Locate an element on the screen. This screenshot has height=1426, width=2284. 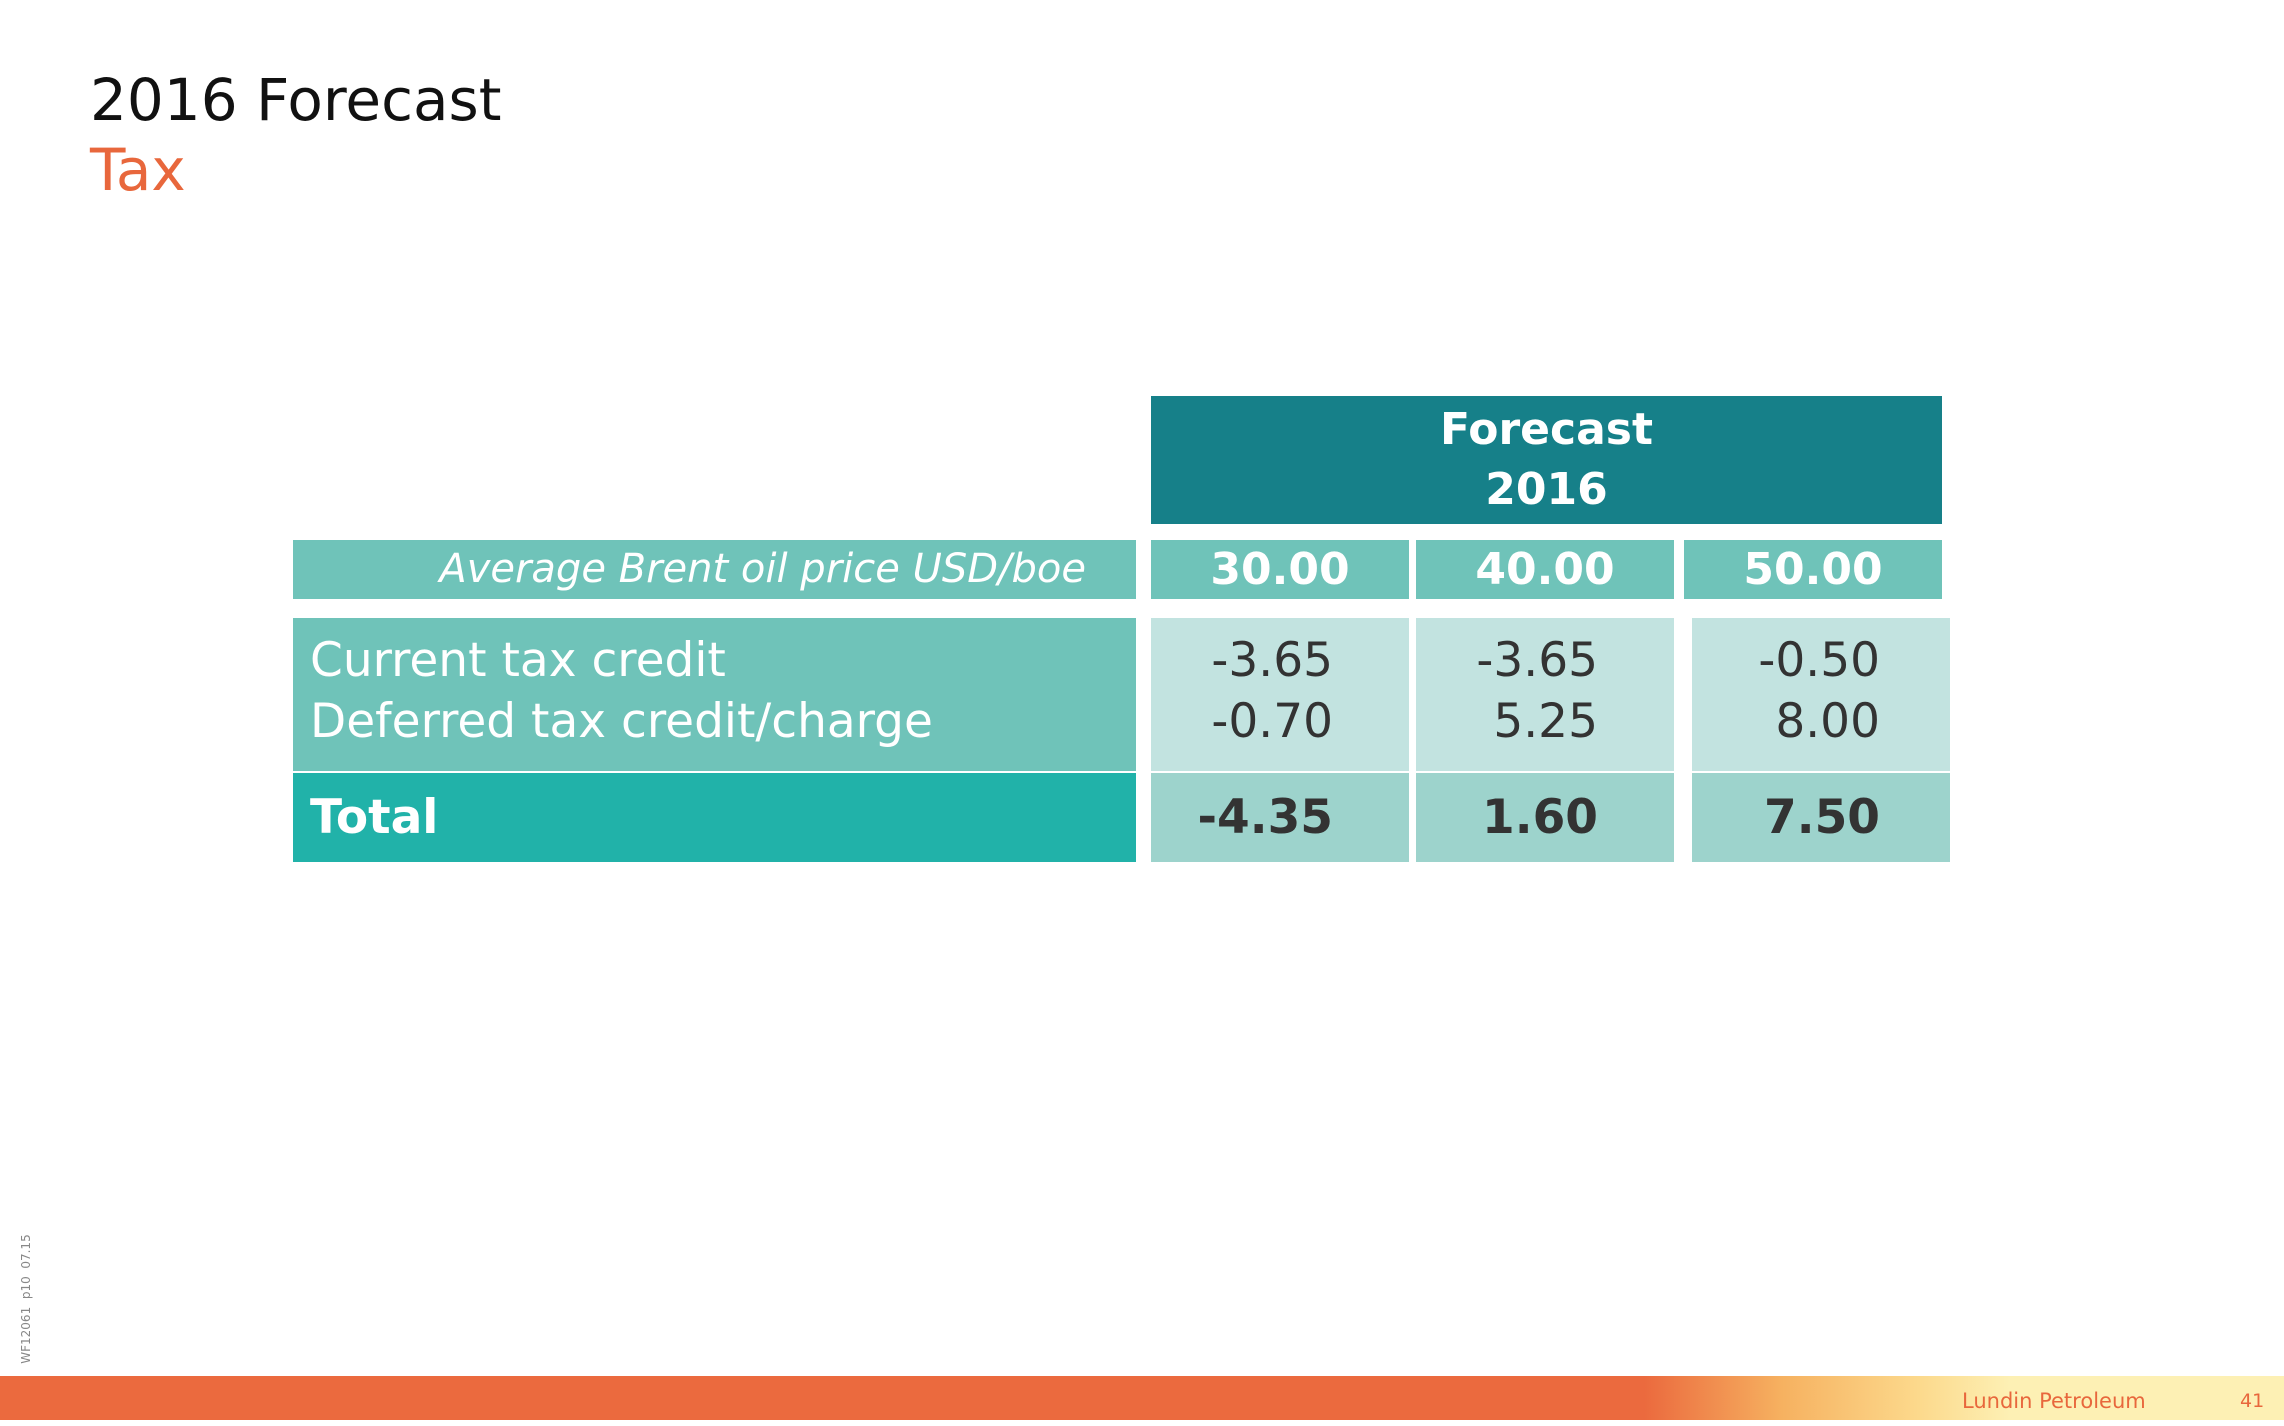
price-cell: 50.00 is located at coordinates (1813, 569).